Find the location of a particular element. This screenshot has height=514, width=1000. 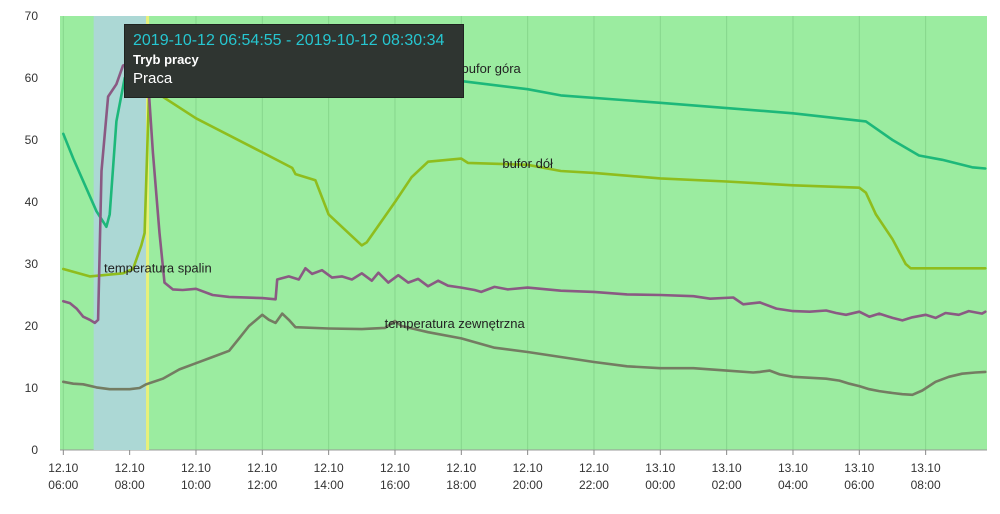

x-tick-time: 16:00 is located at coordinates (395, 485).